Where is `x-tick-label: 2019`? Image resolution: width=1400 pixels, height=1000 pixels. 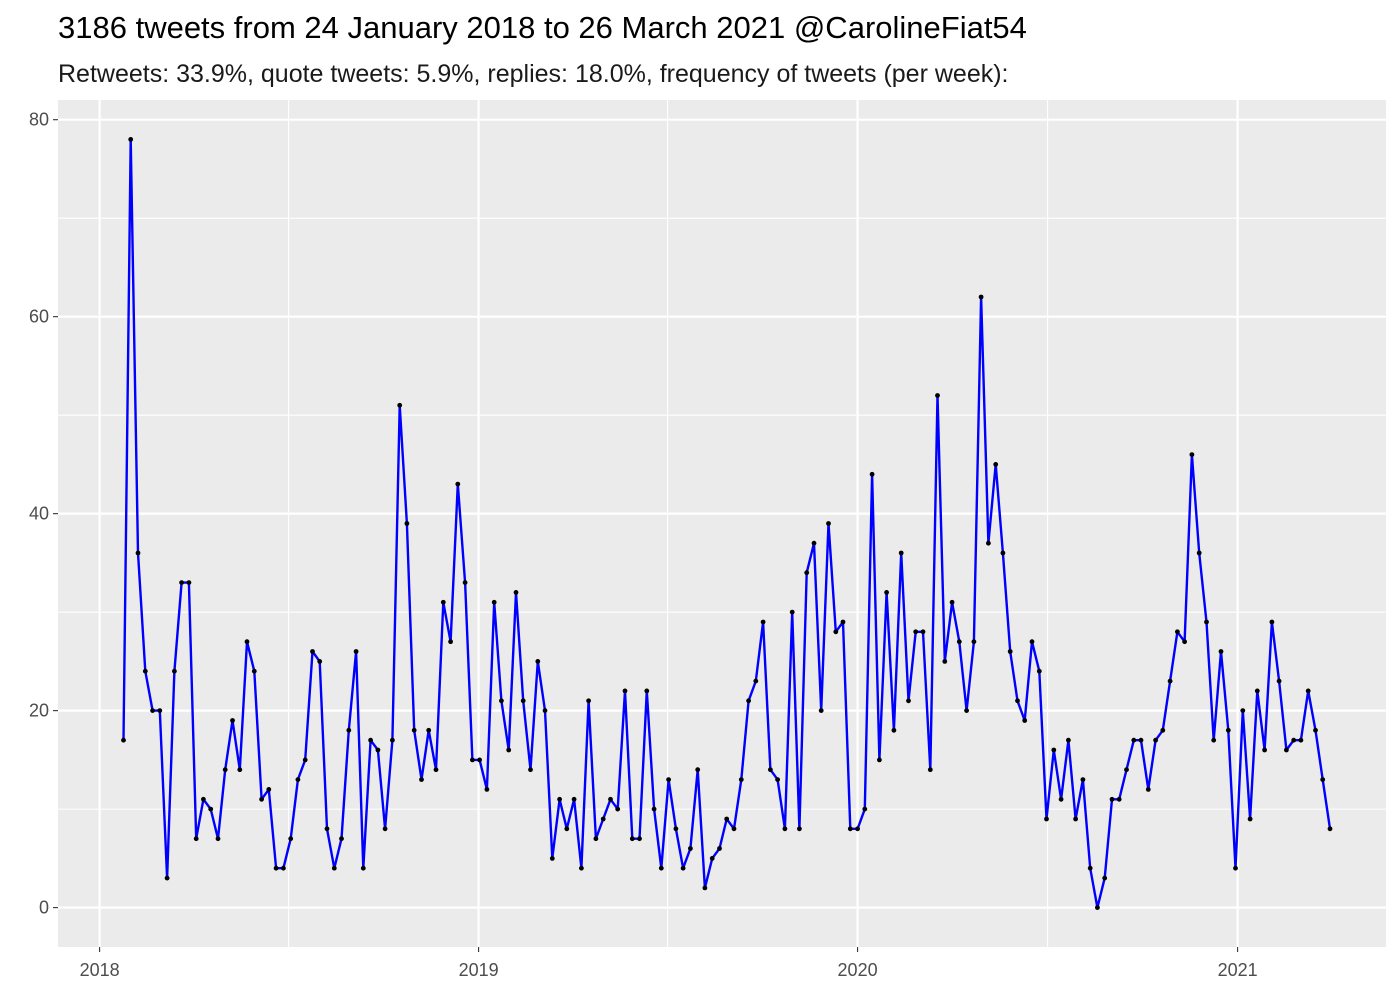 x-tick-label: 2019 is located at coordinates (479, 970).